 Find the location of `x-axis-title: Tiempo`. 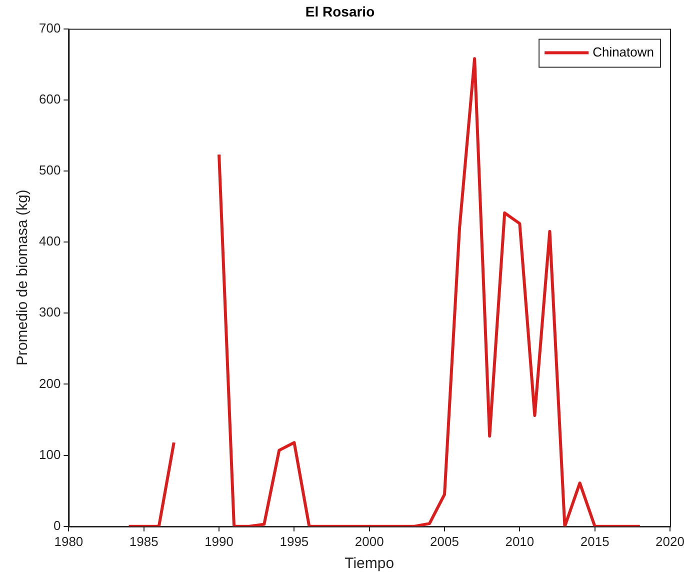

x-axis-title: Tiempo is located at coordinates (369, 563).